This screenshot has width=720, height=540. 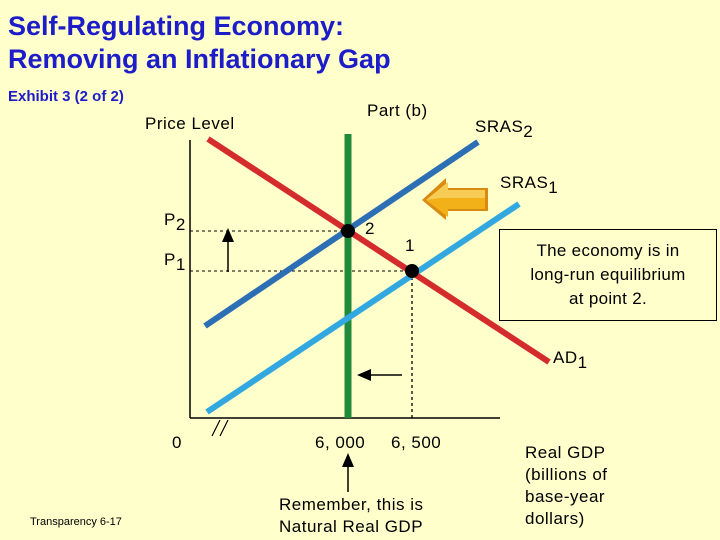 I want to click on natural-gdp-arrowhead, so click(x=348, y=460).